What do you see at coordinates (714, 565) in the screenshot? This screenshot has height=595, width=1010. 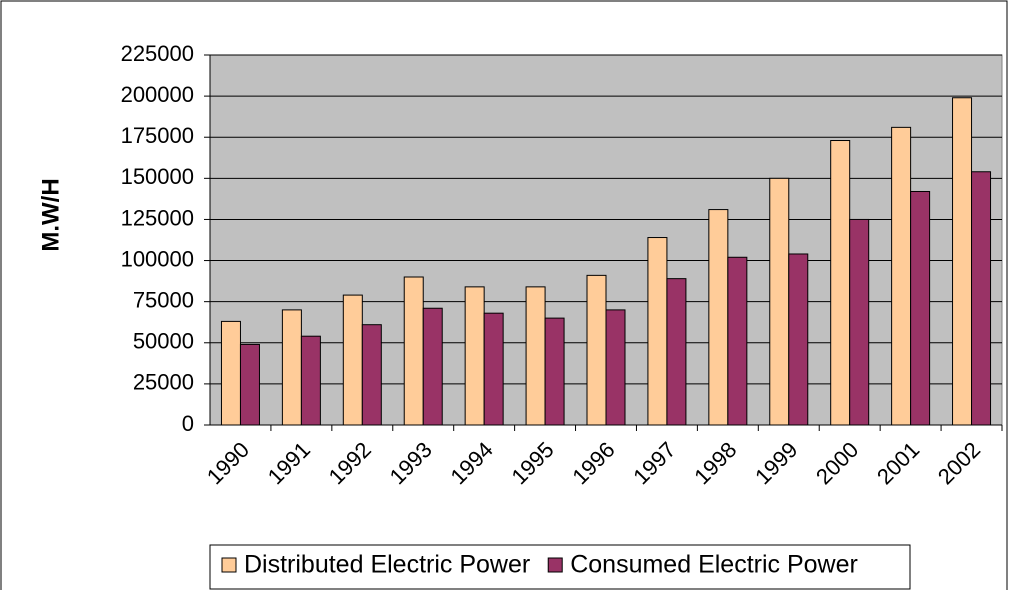 I see `legend-label: Consumed Electric Power` at bounding box center [714, 565].